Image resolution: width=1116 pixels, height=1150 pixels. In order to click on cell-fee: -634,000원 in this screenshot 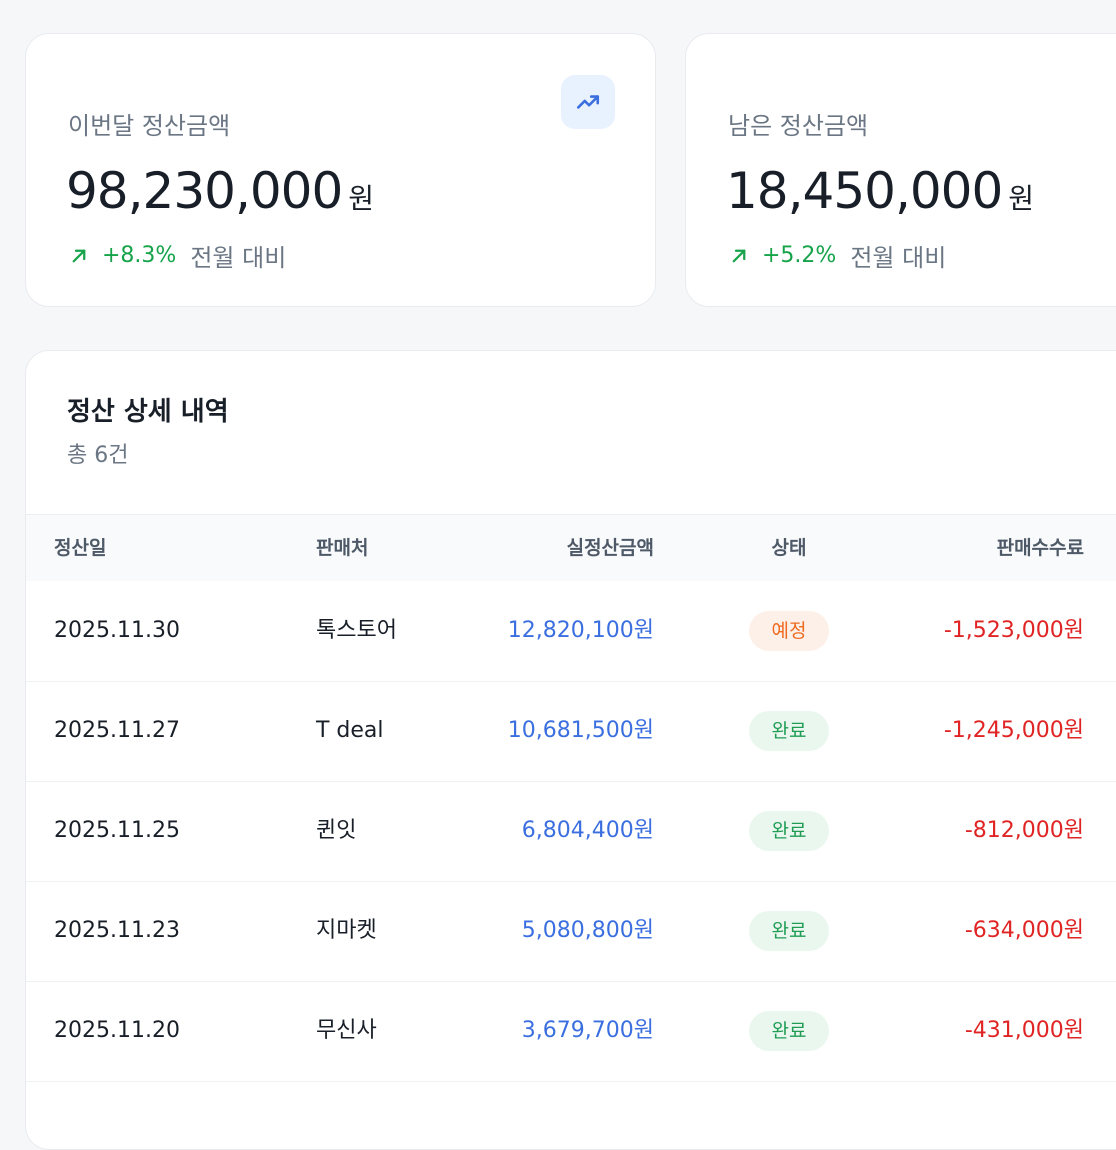, I will do `click(1024, 930)`.